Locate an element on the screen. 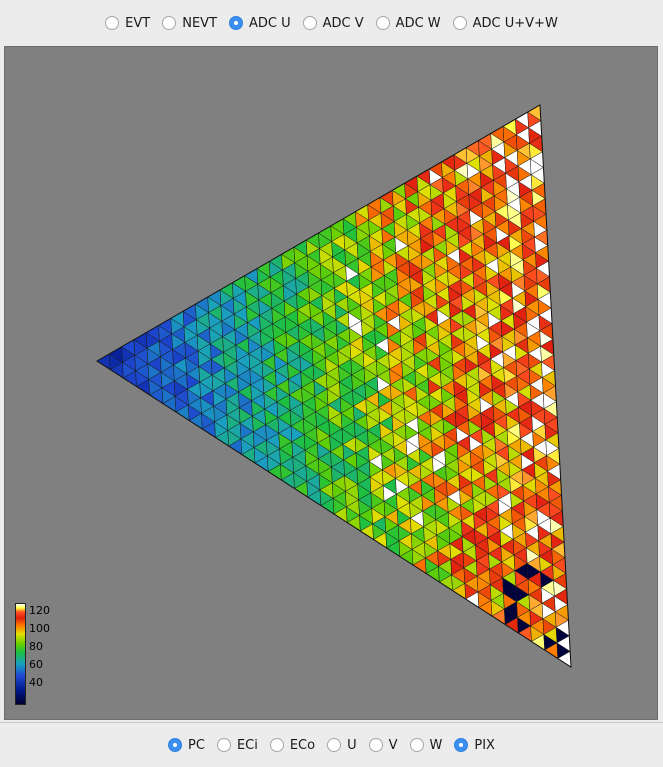 The width and height of the screenshot is (663, 767). radio-label: PC is located at coordinates (196, 745).